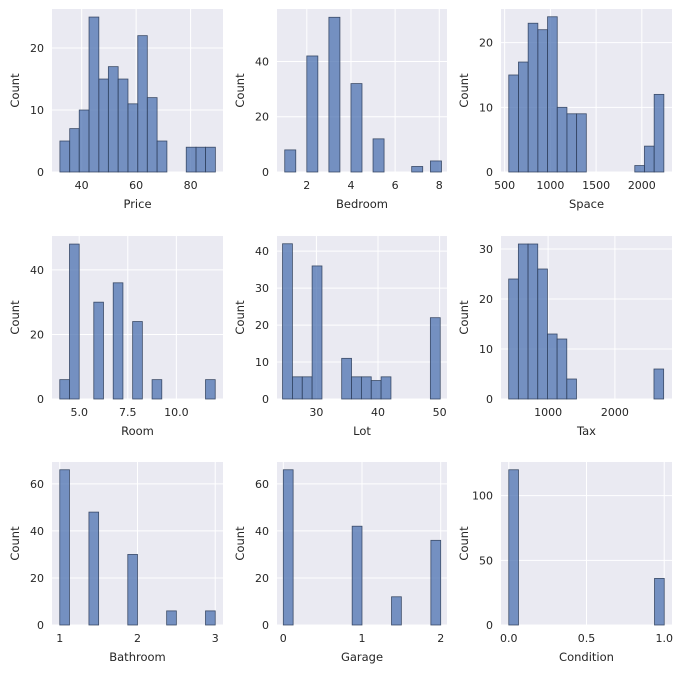 Image resolution: width=684 pixels, height=675 pixels. Describe the element at coordinates (509, 638) in the screenshot. I see `x-tick-label: 0.0` at that location.